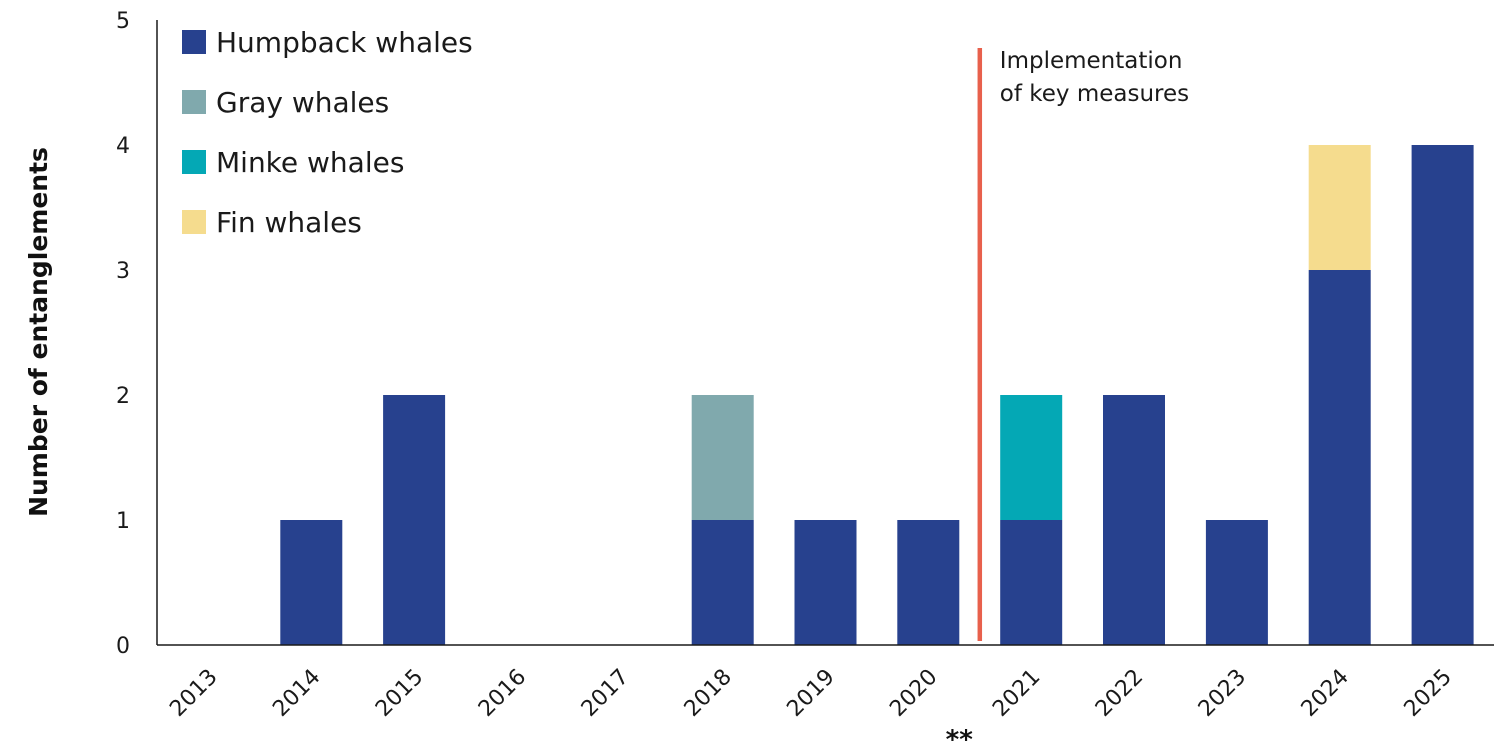  What do you see at coordinates (399, 693) in the screenshot?
I see `x-tick-label: 2015` at bounding box center [399, 693].